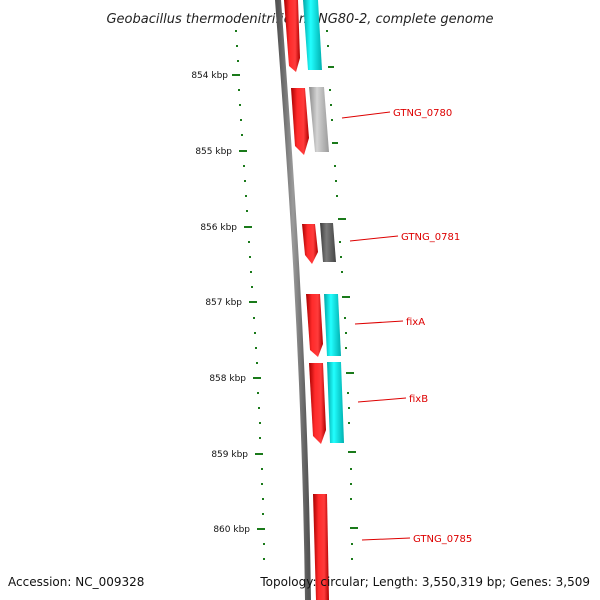  Describe the element at coordinates (218, 228) in the screenshot. I see `ruler-label: 856 kbp` at that location.